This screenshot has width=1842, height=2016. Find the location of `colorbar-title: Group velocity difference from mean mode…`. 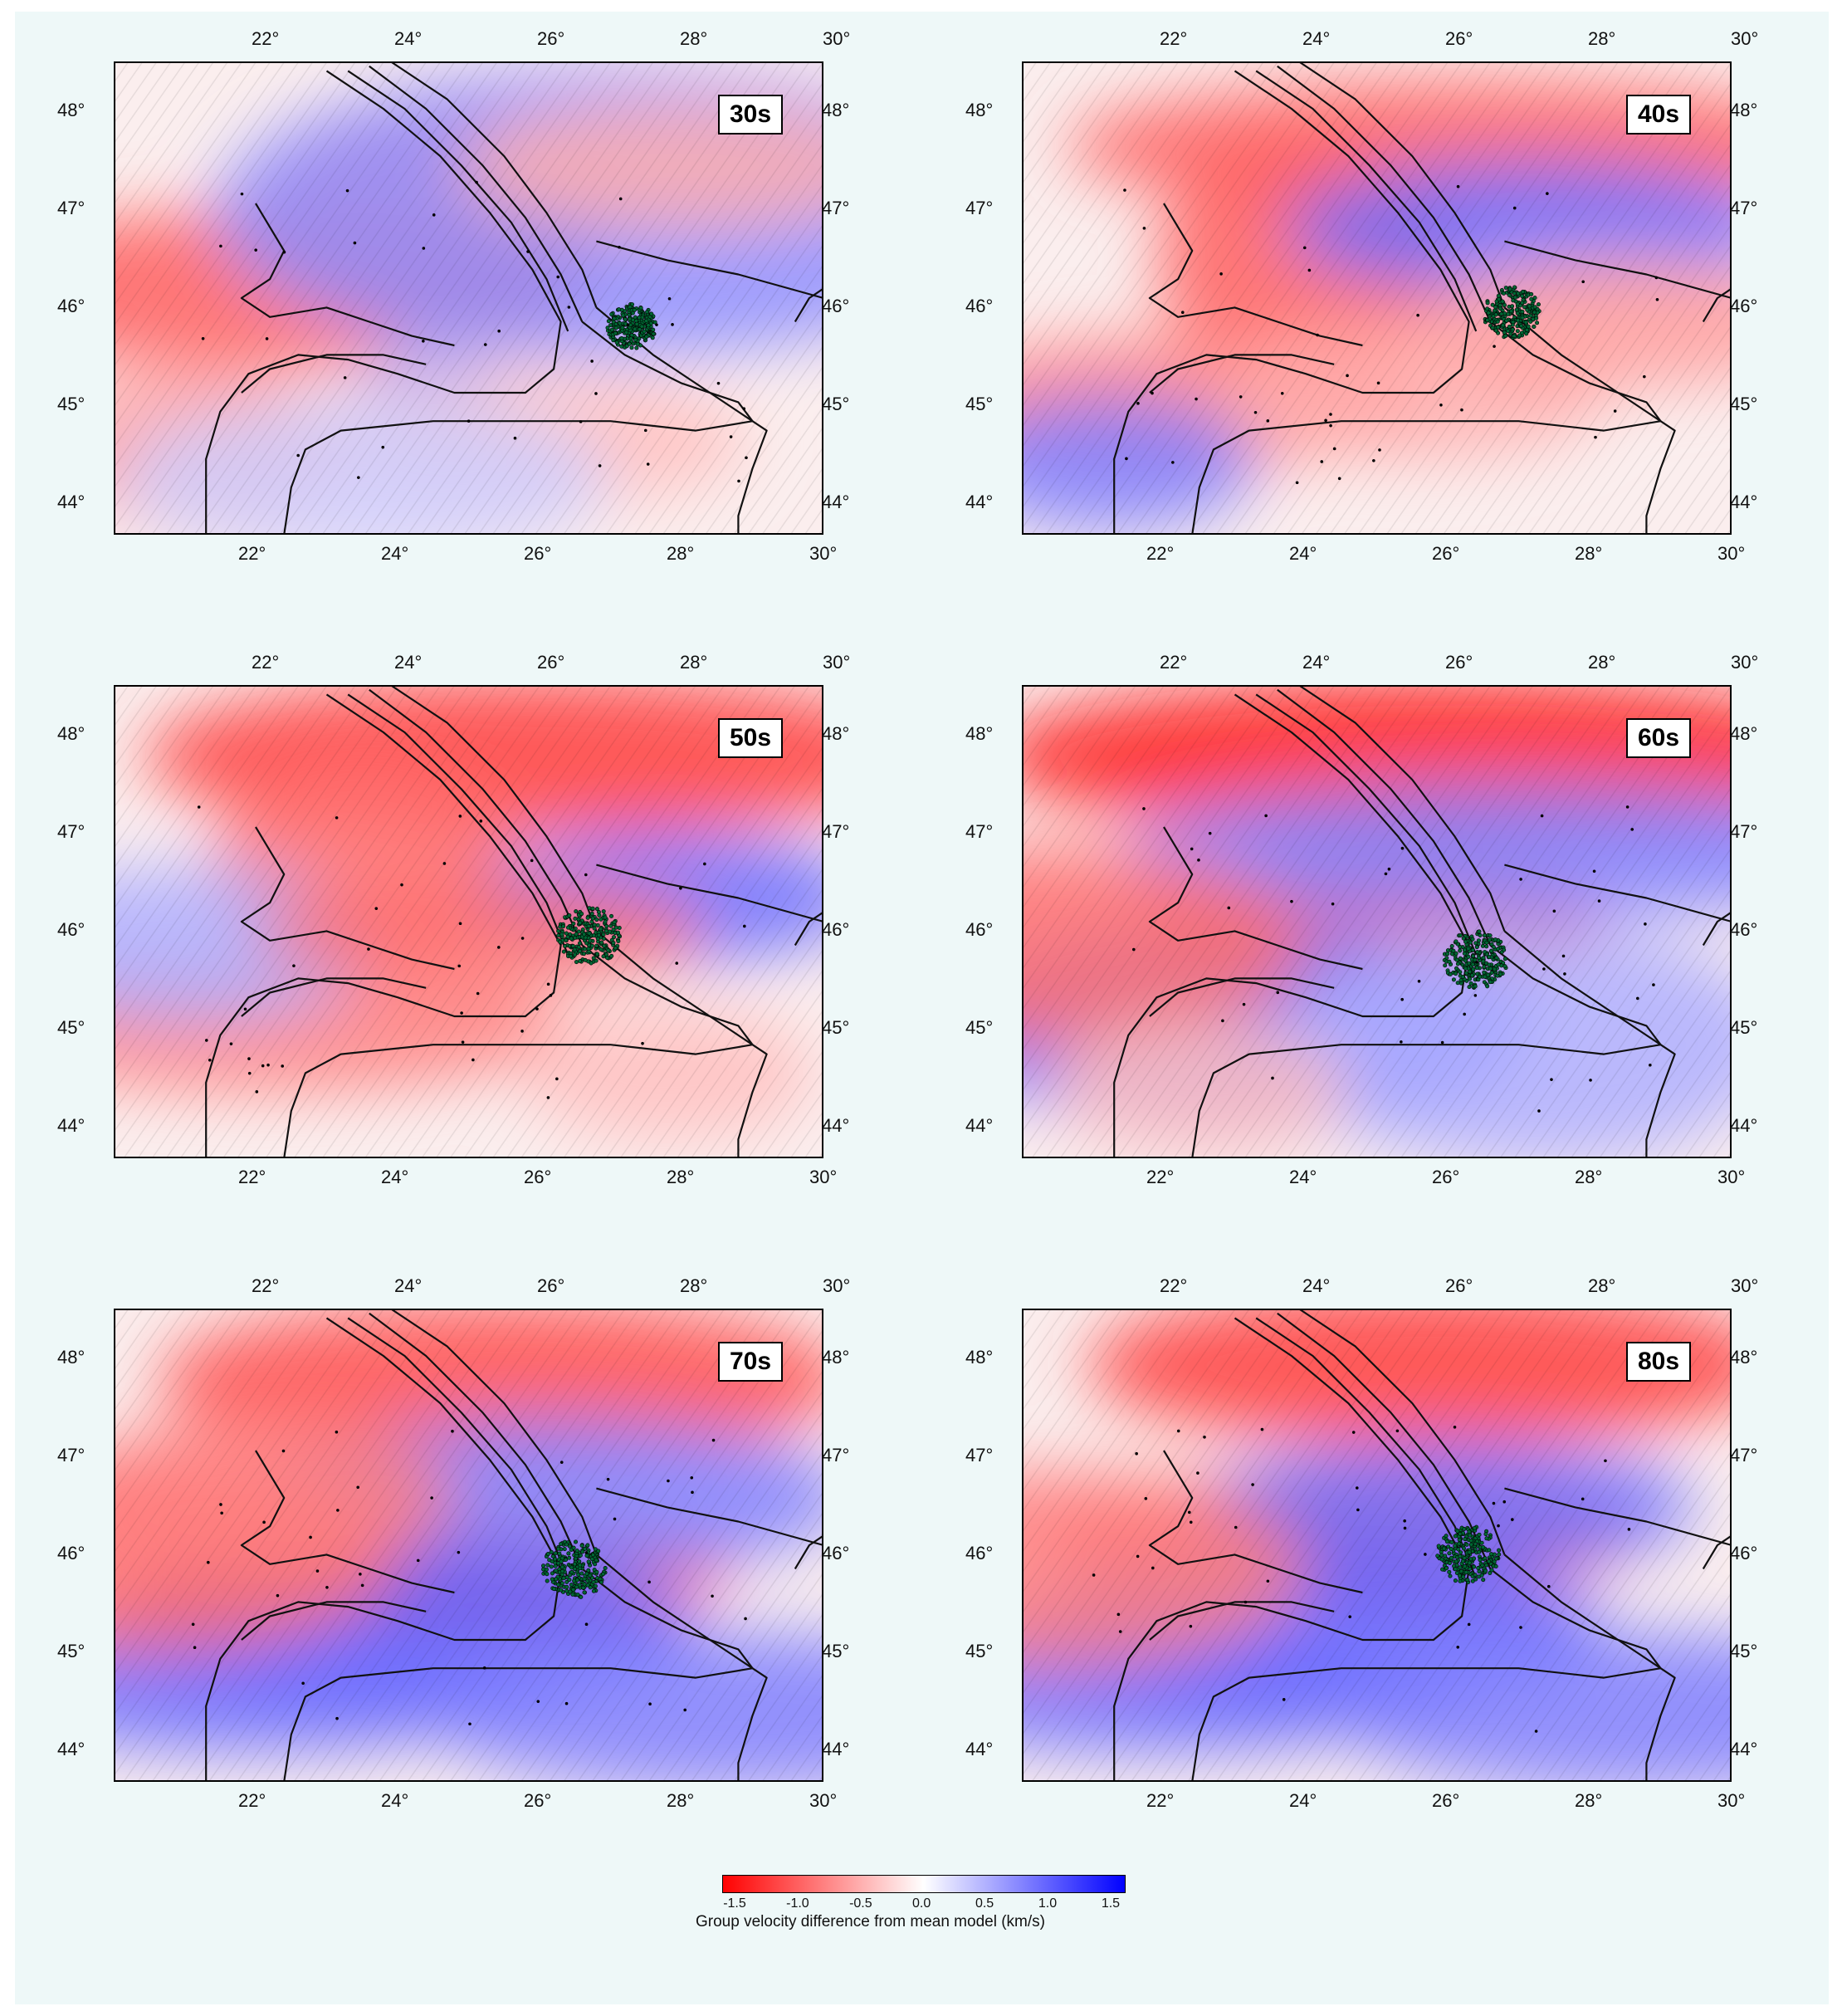

colorbar-title: Group velocity difference from mean mode… is located at coordinates (870, 1921).